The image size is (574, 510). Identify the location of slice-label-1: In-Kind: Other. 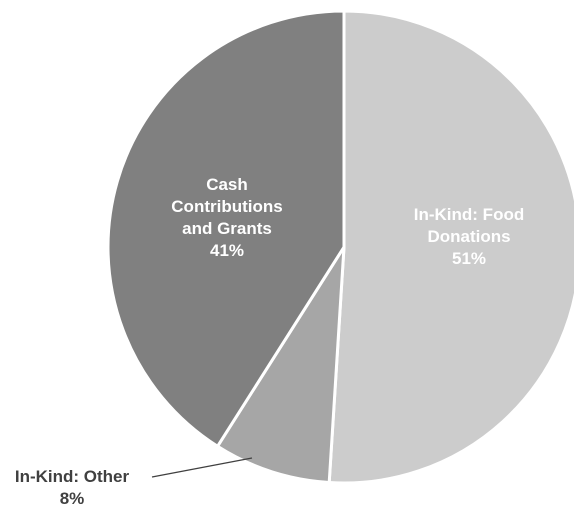
(72, 476).